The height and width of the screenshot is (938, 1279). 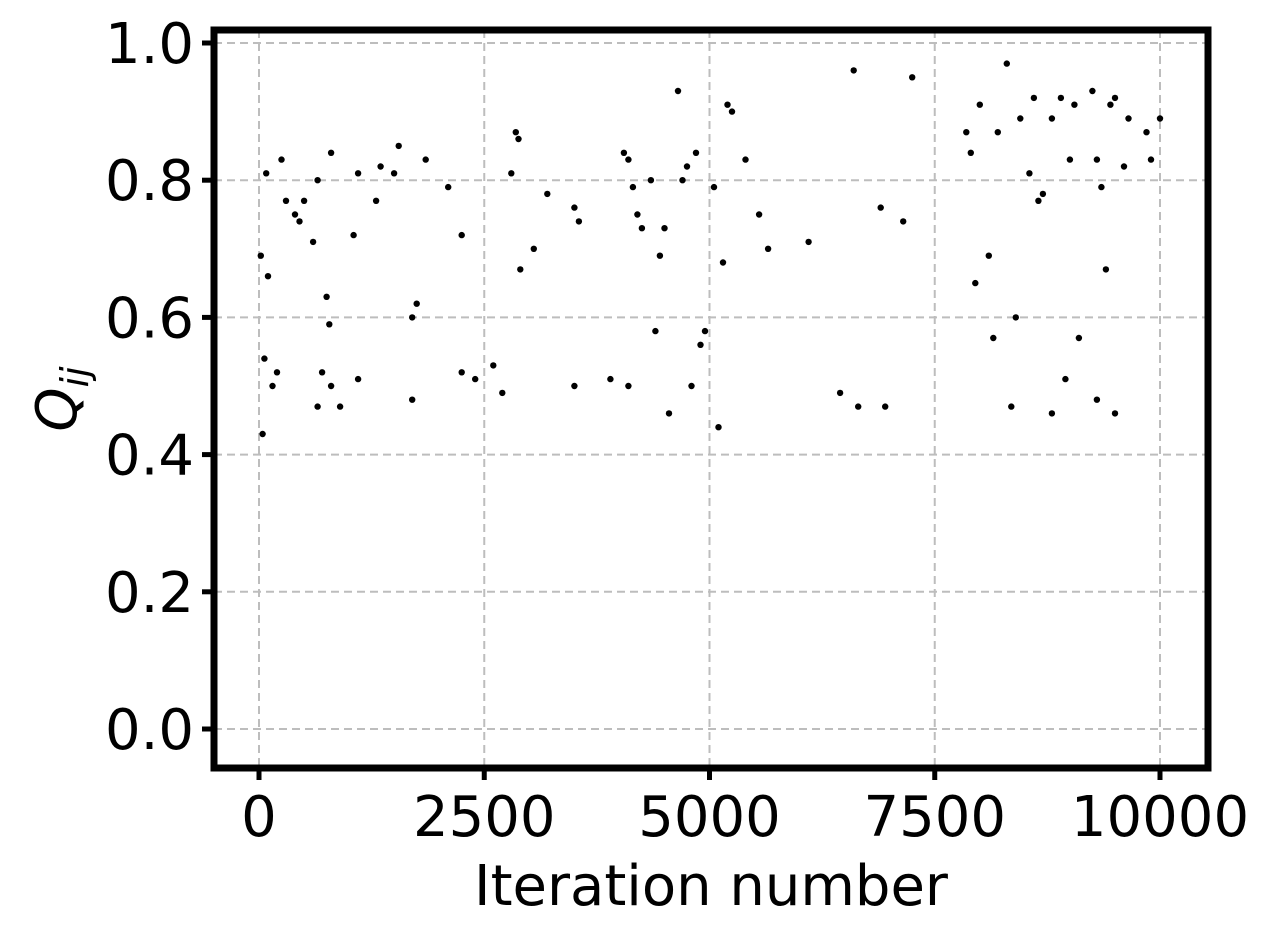 I want to click on y-axis-label-main: Q, so click(x=57, y=410).